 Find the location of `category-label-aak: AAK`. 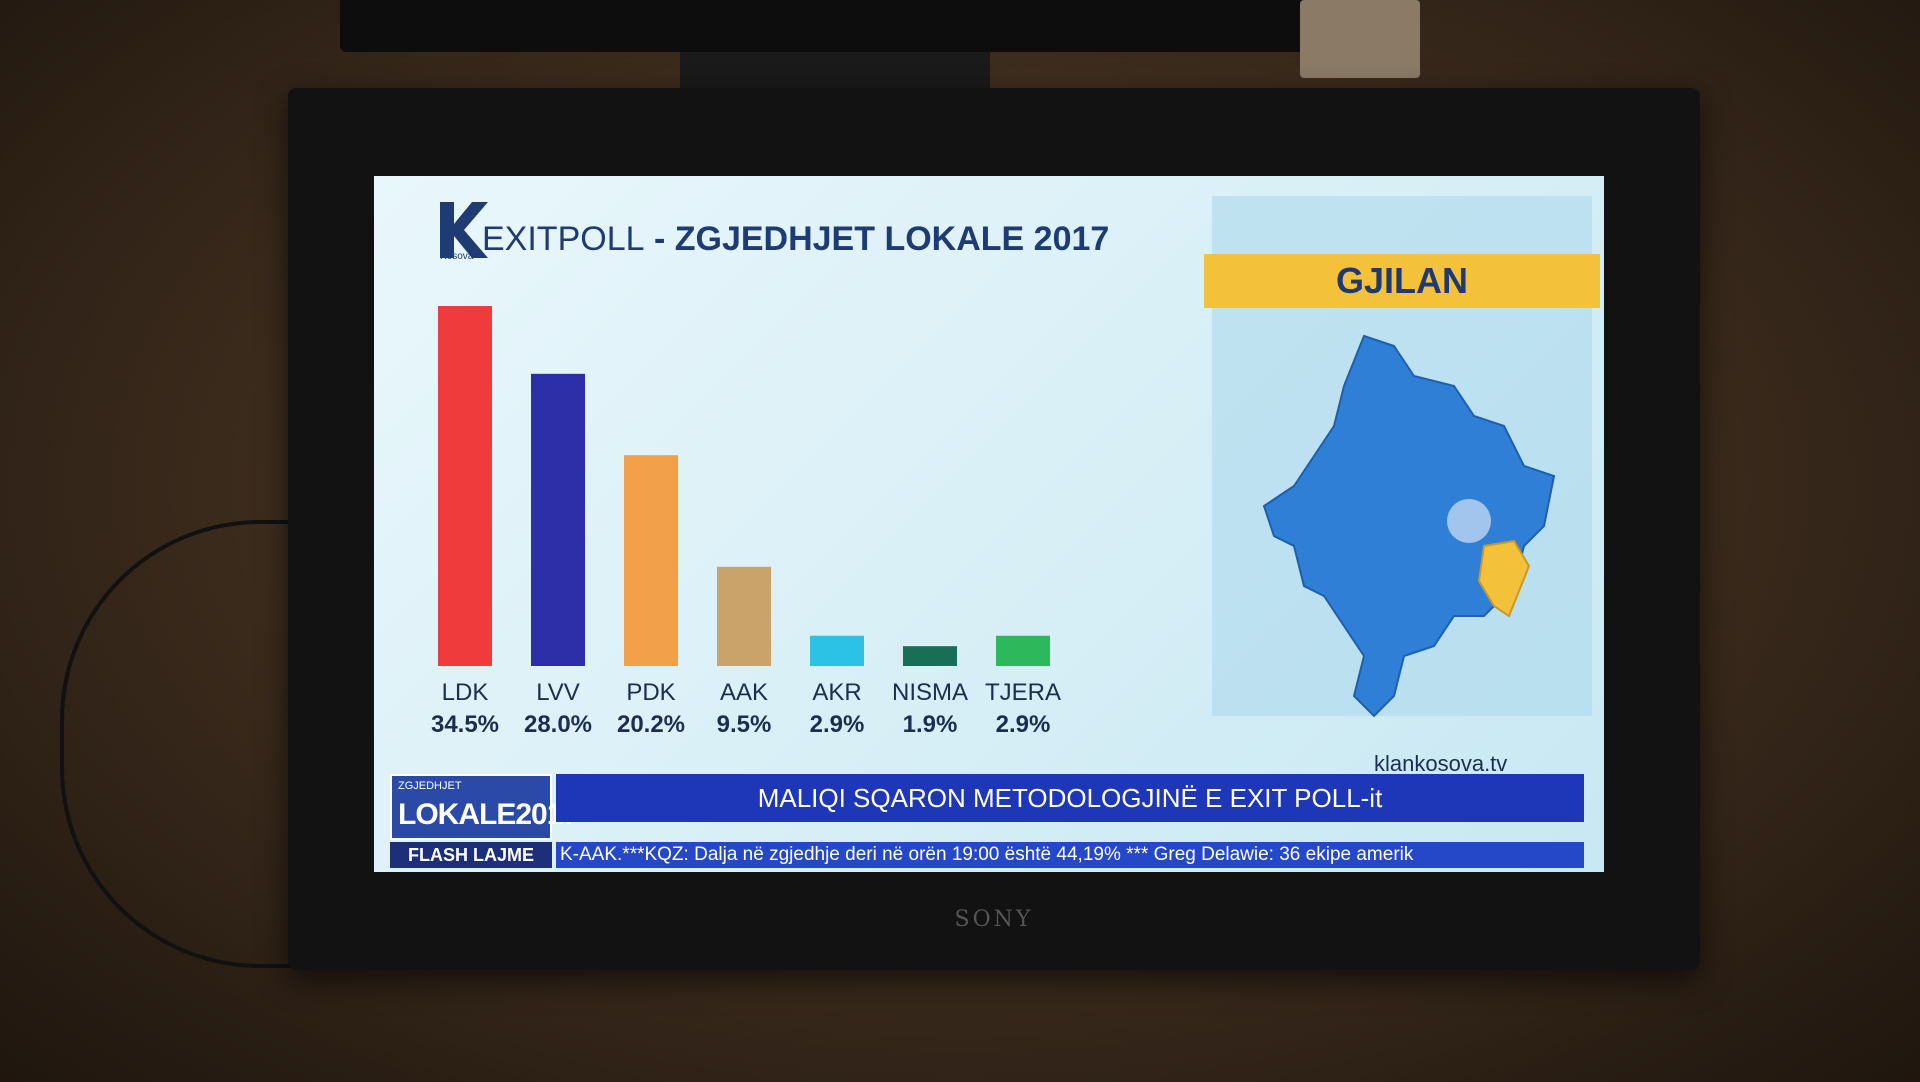

category-label-aak: AAK is located at coordinates (744, 692).